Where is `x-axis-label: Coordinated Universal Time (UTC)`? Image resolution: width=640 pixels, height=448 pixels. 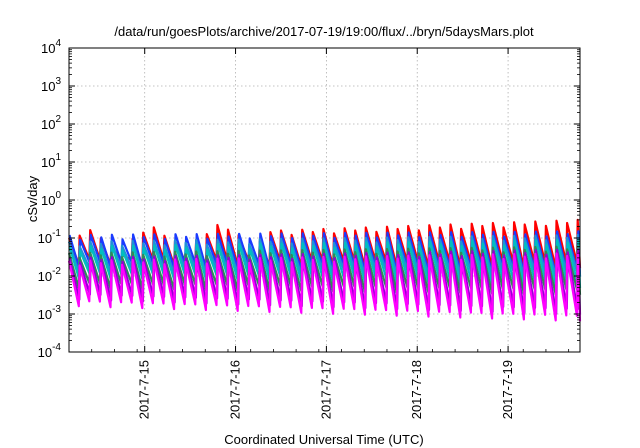 x-axis-label: Coordinated Universal Time (UTC) is located at coordinates (323, 439).